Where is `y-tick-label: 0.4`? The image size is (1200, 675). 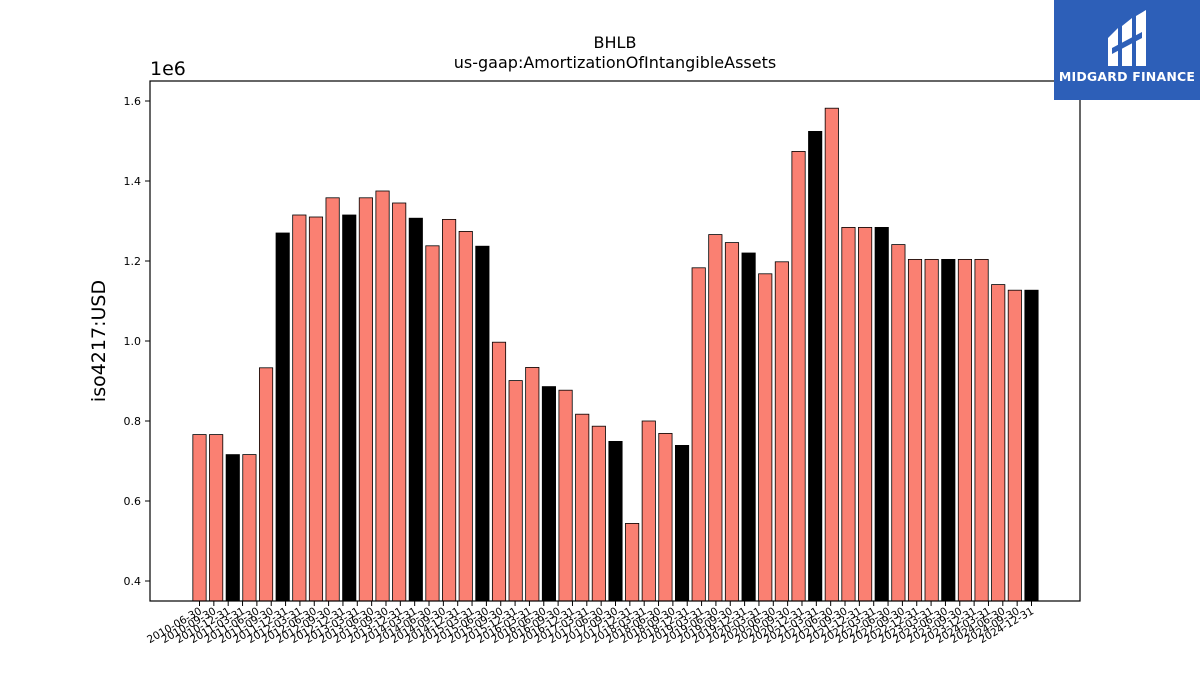
y-tick-label: 0.4 is located at coordinates (133, 581).